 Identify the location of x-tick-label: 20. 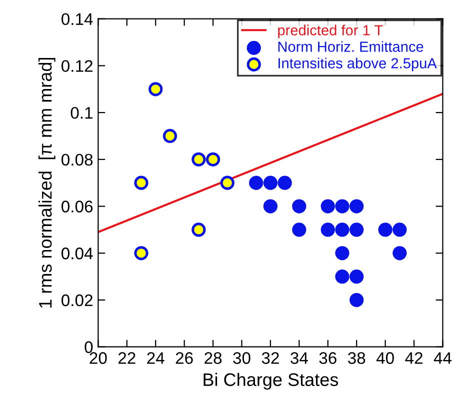
(98, 358).